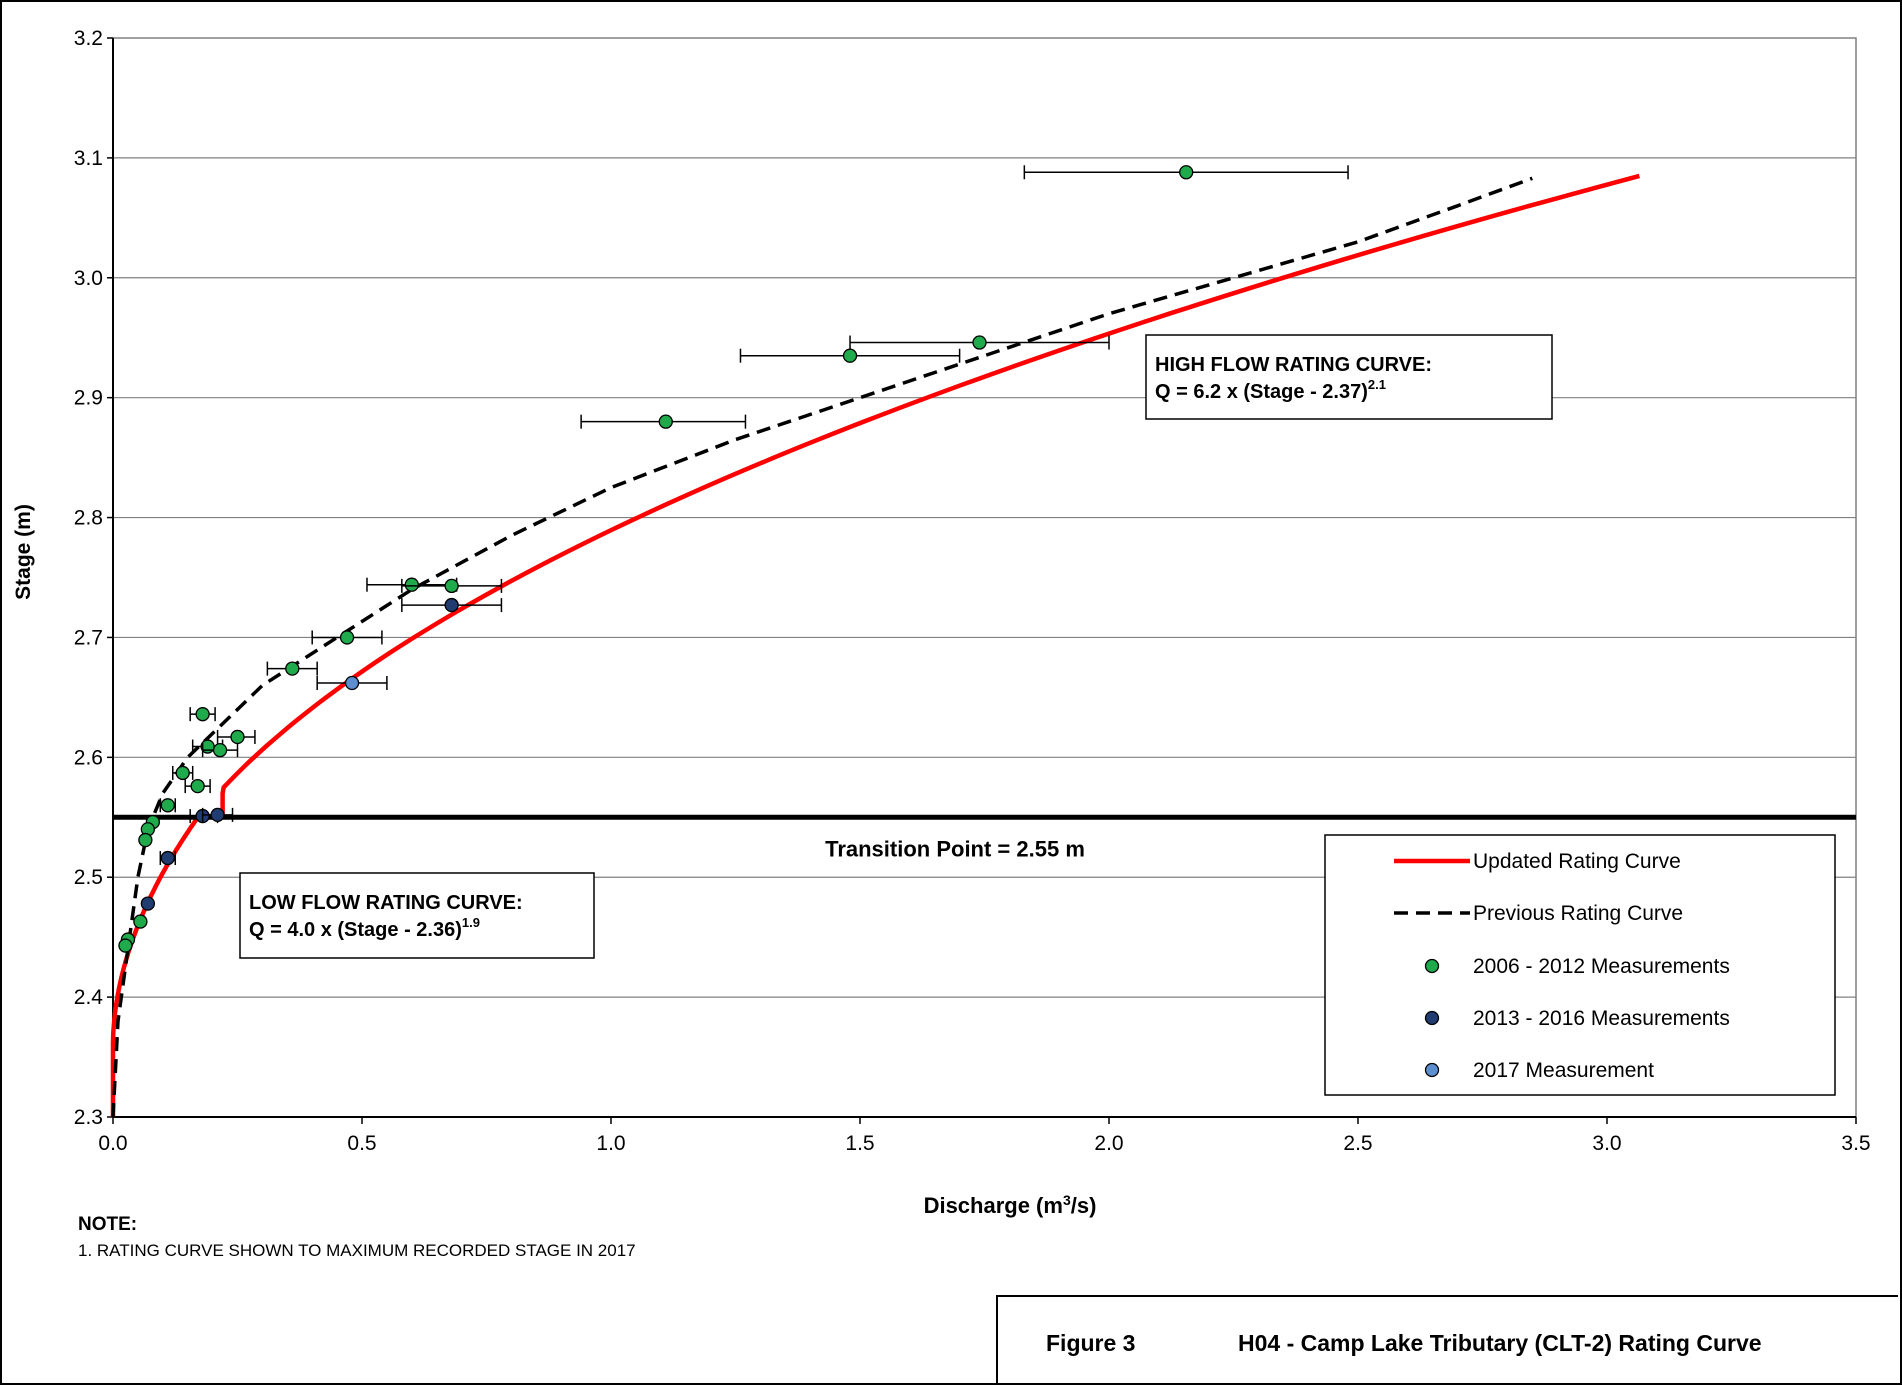 This screenshot has height=1385, width=1902. What do you see at coordinates (1293, 365) in the screenshot?
I see `high-flow-annotation-title: HIGH FLOW RATING CURVE:` at bounding box center [1293, 365].